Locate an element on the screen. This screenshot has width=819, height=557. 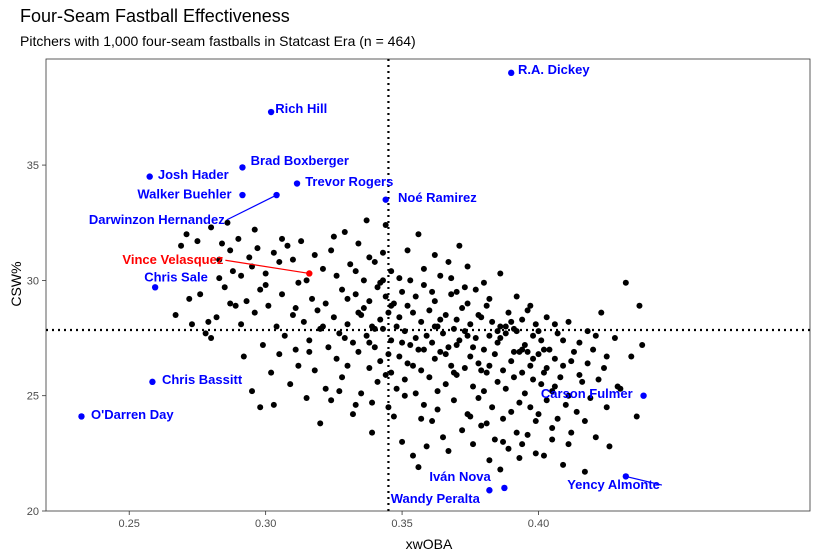
x-tick-label: 0.35 is located at coordinates (401, 524).